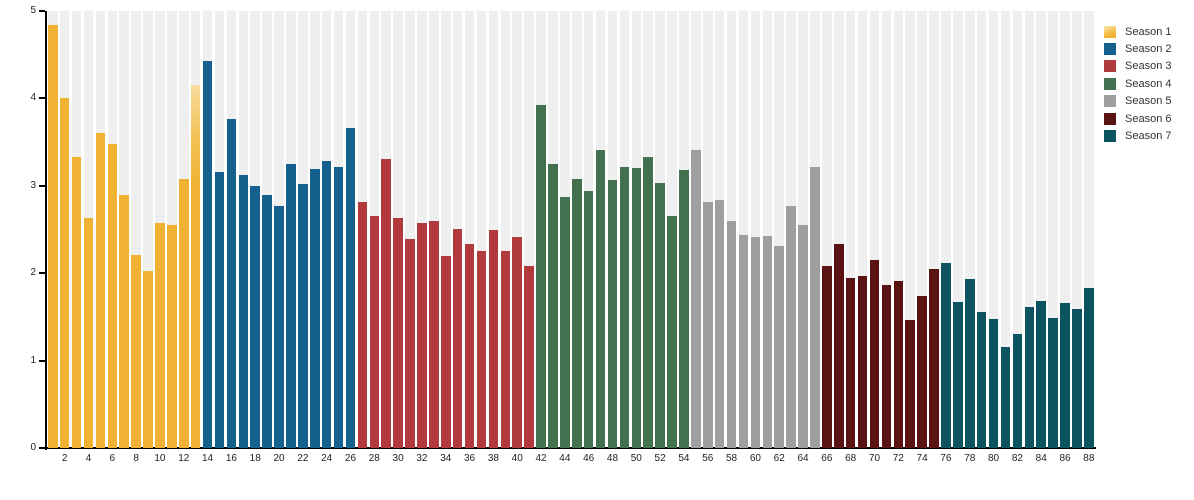 The width and height of the screenshot is (1194, 500). I want to click on x-tick-label: 6, so click(112, 458).